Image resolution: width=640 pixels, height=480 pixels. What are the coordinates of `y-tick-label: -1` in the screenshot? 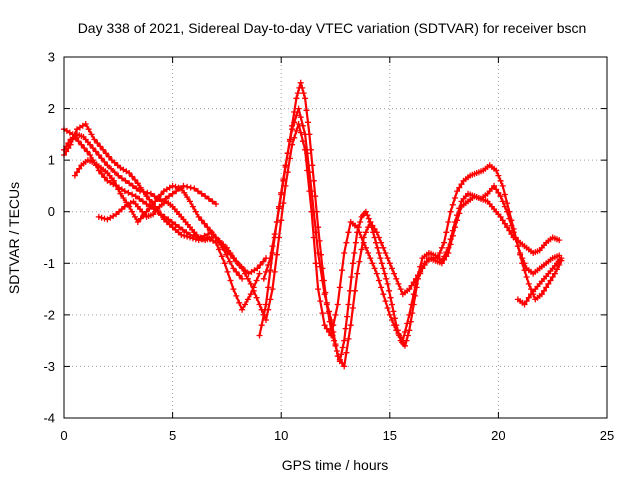 It's located at (49, 263).